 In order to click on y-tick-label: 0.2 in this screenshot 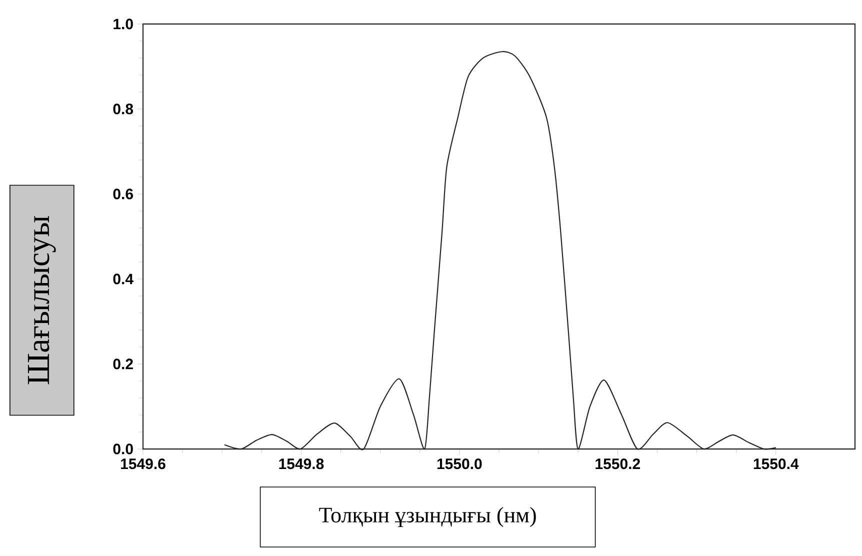, I will do `click(123, 364)`.